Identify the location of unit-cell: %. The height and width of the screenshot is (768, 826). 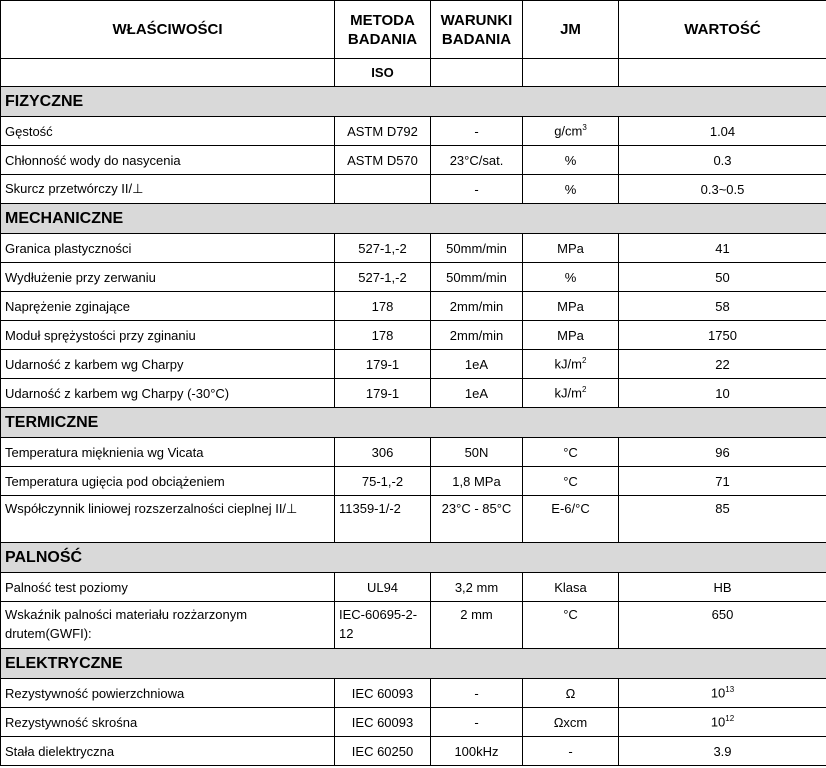
(570, 160).